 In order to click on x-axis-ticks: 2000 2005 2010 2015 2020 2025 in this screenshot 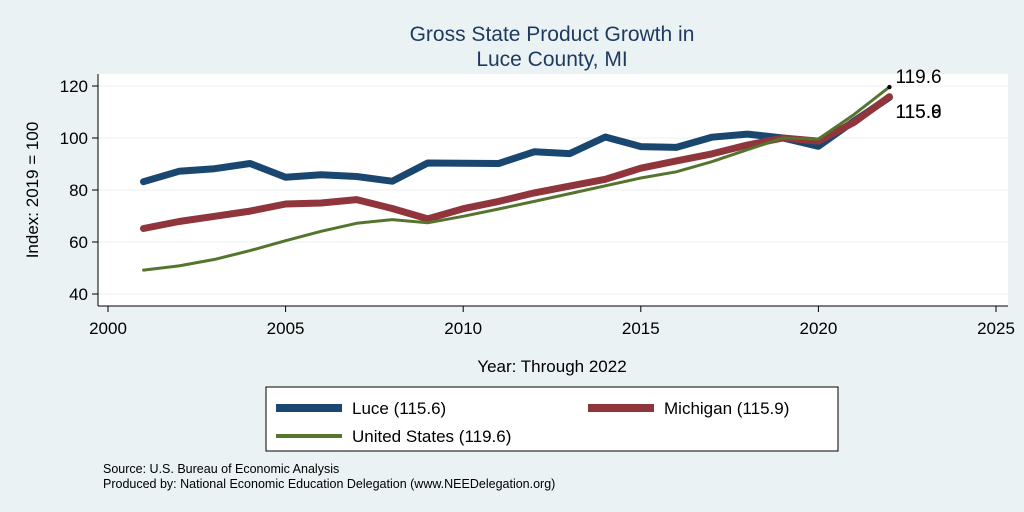, I will do `click(552, 322)`.